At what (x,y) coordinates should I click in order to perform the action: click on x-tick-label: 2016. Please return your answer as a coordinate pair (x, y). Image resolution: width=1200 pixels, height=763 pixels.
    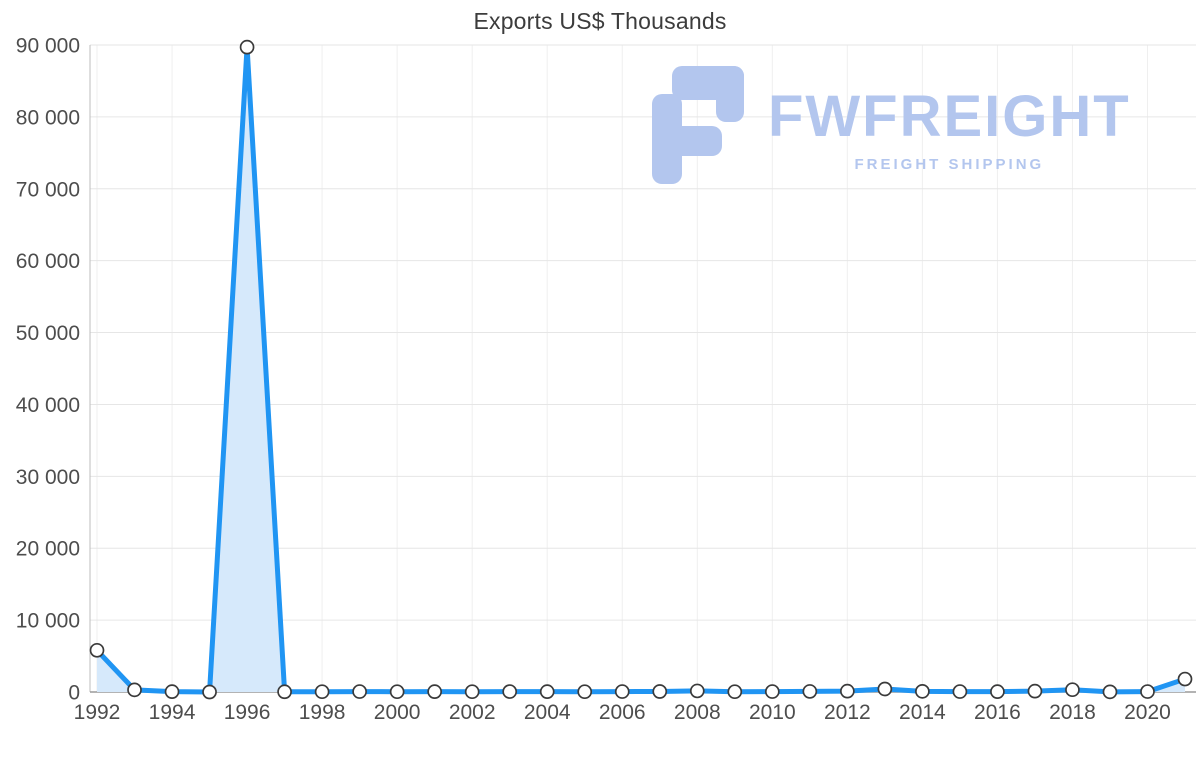
    Looking at the image, I should click on (997, 712).